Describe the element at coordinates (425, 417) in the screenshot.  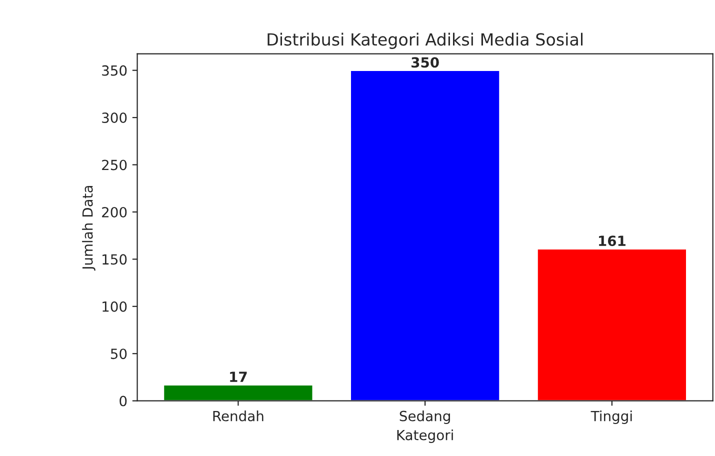
I see `x-tick-label: Sedang` at that location.